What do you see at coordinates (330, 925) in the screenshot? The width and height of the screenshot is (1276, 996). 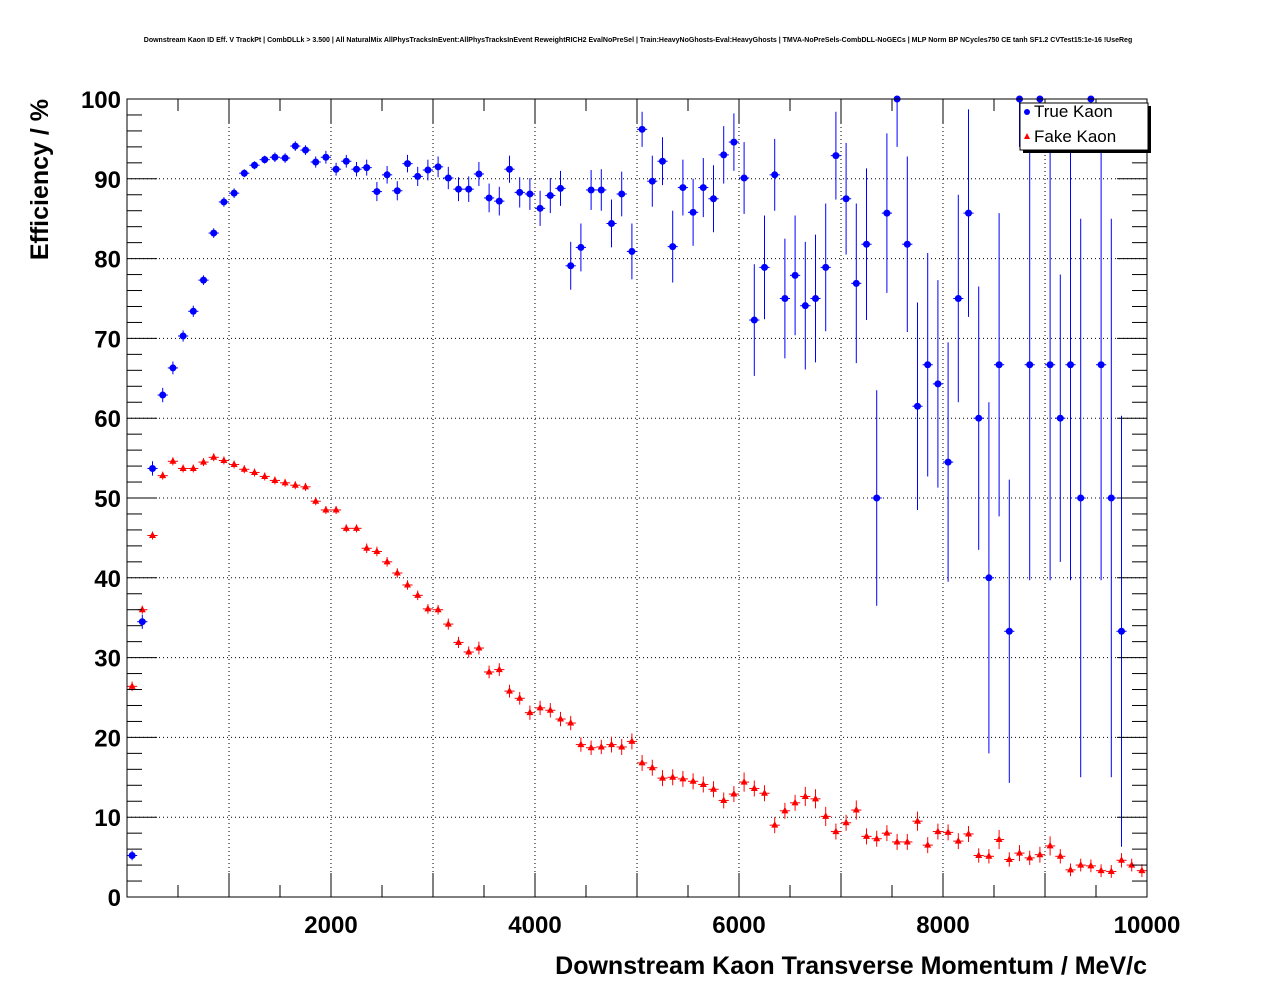 I see `x-tick-label: 2000` at bounding box center [330, 925].